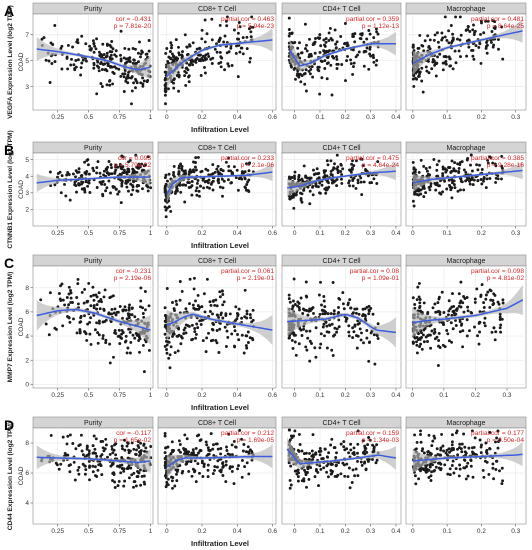 This screenshot has height=550, width=532. Describe the element at coordinates (134, 271) in the screenshot. I see `correlation-text: cor = -0.231` at that location.